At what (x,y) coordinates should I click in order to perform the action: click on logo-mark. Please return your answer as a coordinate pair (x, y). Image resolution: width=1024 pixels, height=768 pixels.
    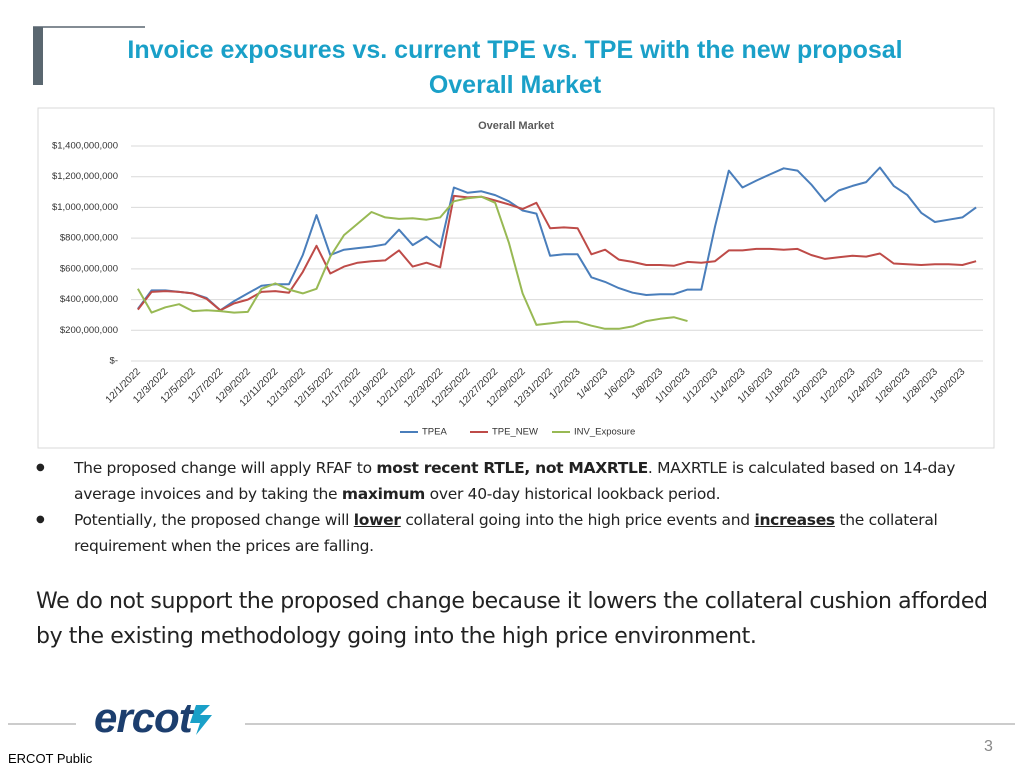
    Looking at the image, I should click on (201, 720).